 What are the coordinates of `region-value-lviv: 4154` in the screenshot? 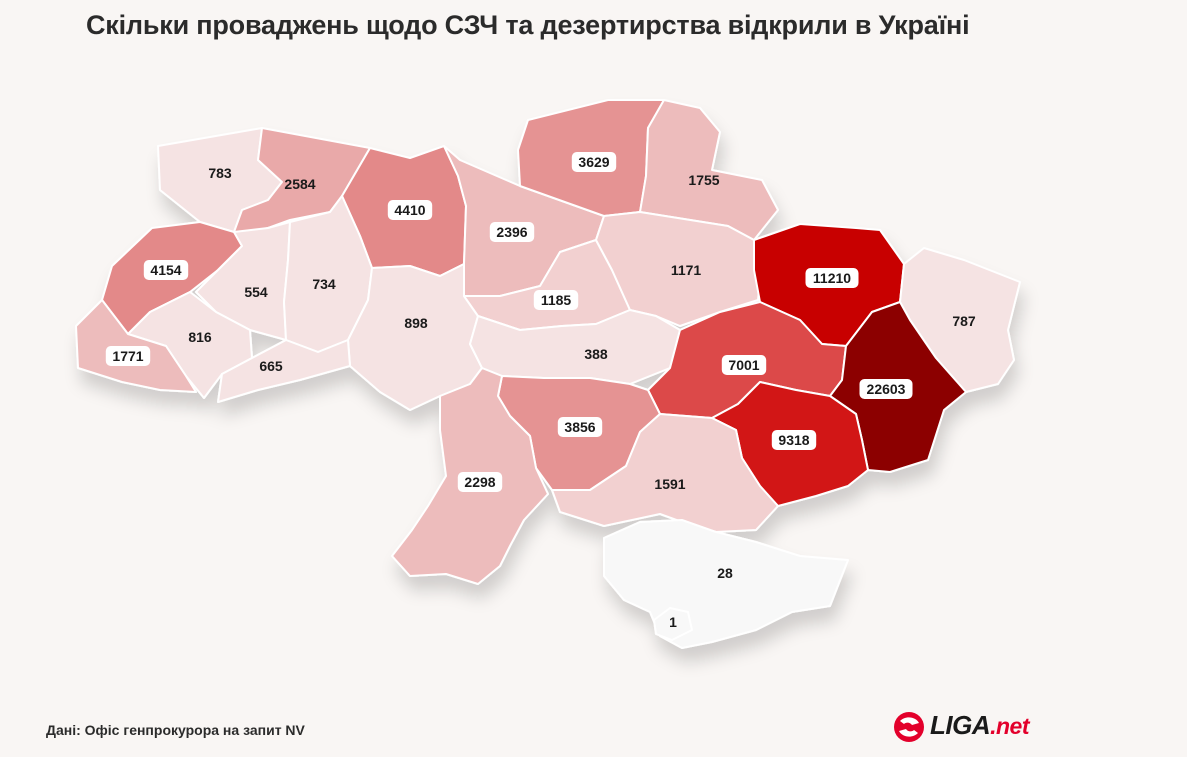 It's located at (165, 270).